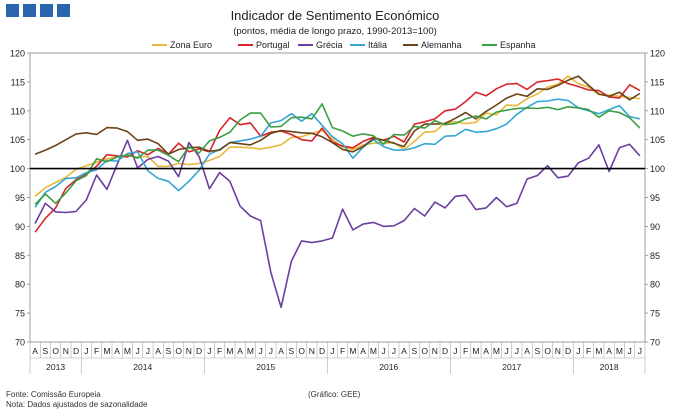 The image size is (680, 417). What do you see at coordinates (18, 82) in the screenshot?
I see `y-tick-label-left: 115` at bounding box center [18, 82].